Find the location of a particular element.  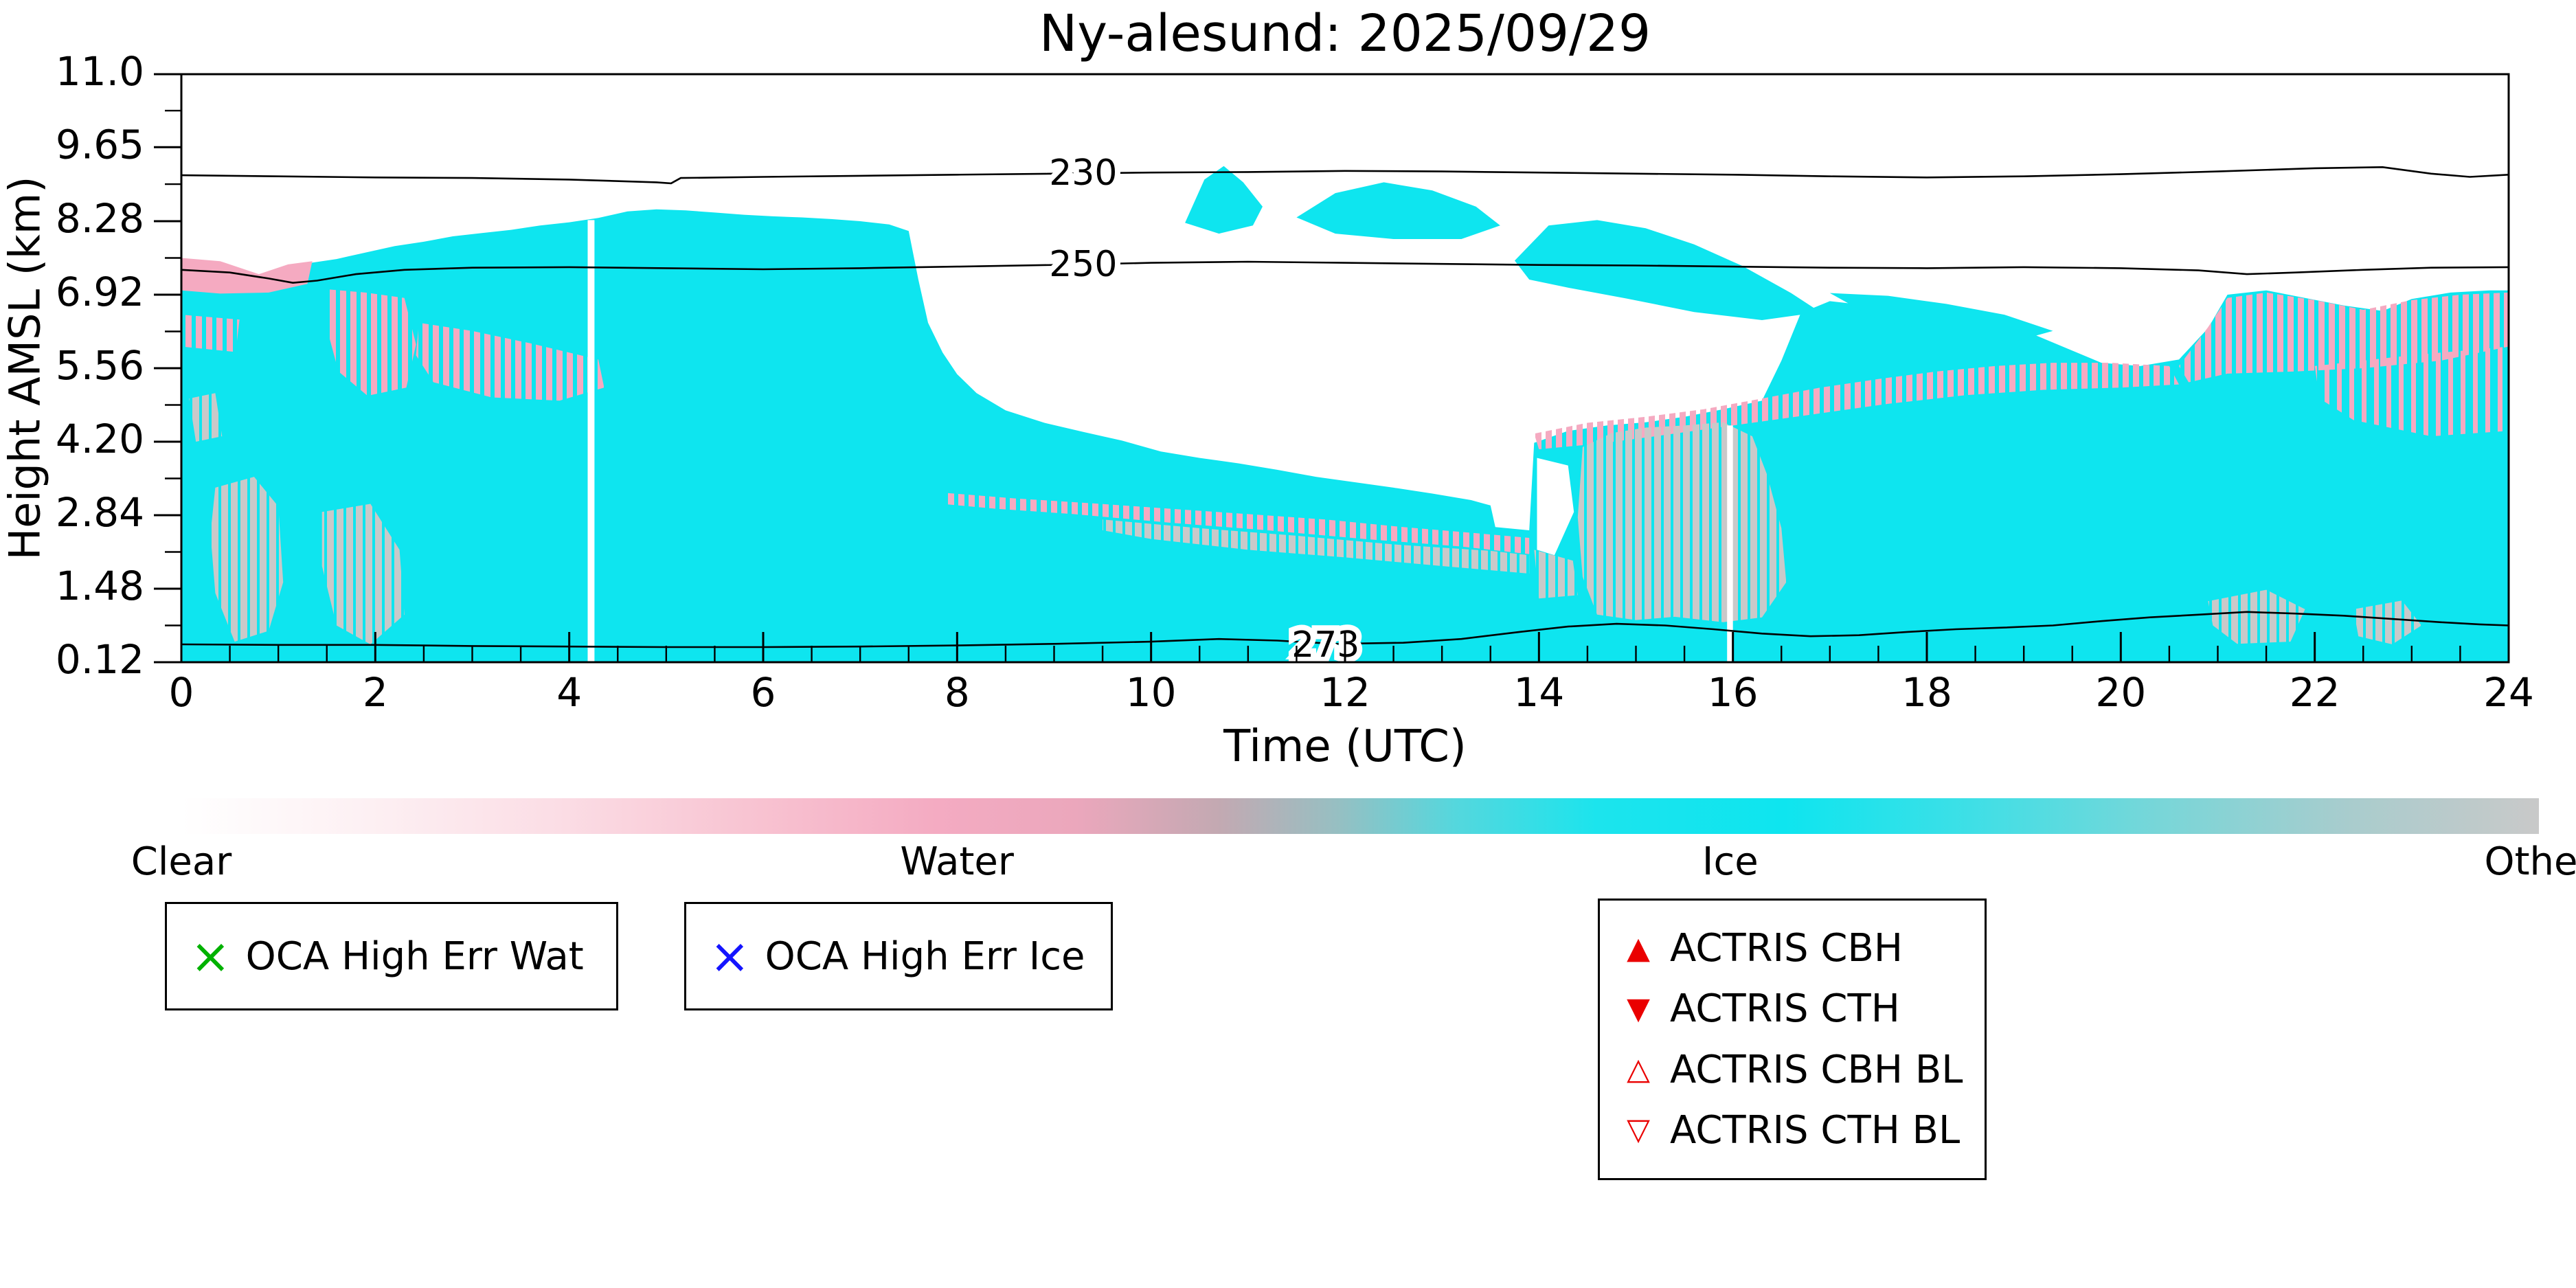

x-tick-label: 2 is located at coordinates (375, 692).